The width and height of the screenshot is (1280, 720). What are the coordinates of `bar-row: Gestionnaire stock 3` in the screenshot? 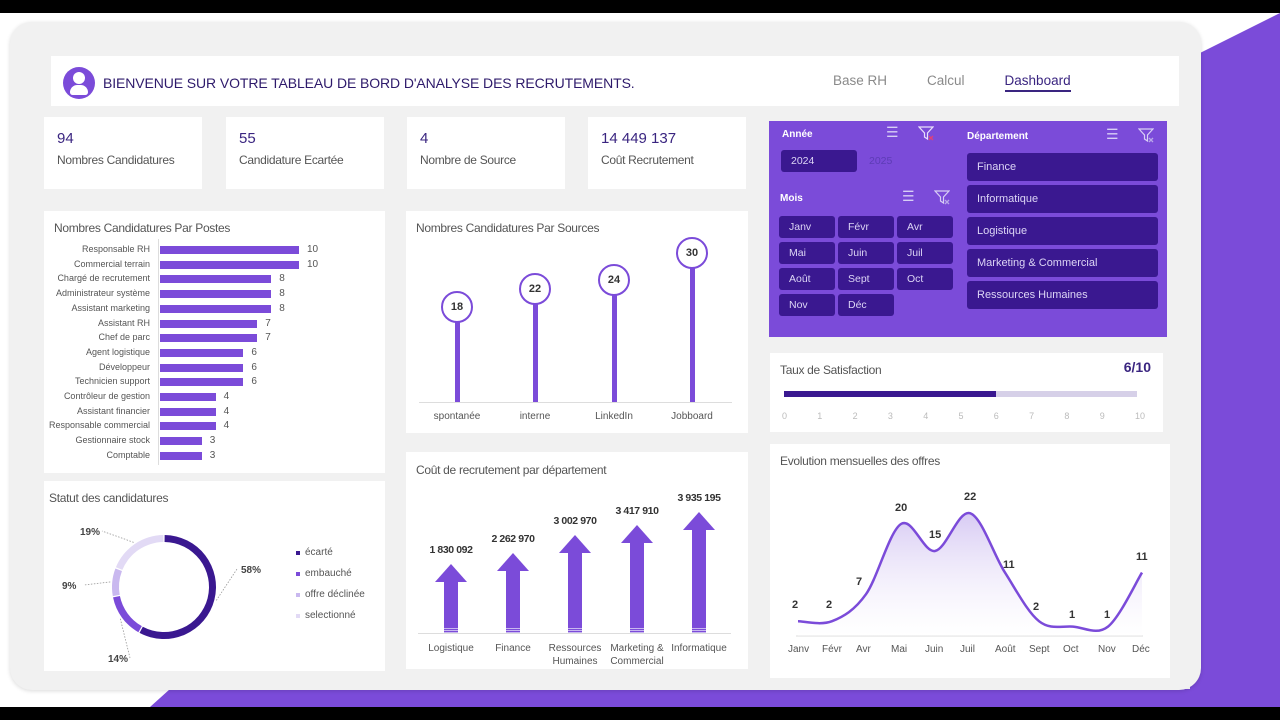 It's located at (214, 441).